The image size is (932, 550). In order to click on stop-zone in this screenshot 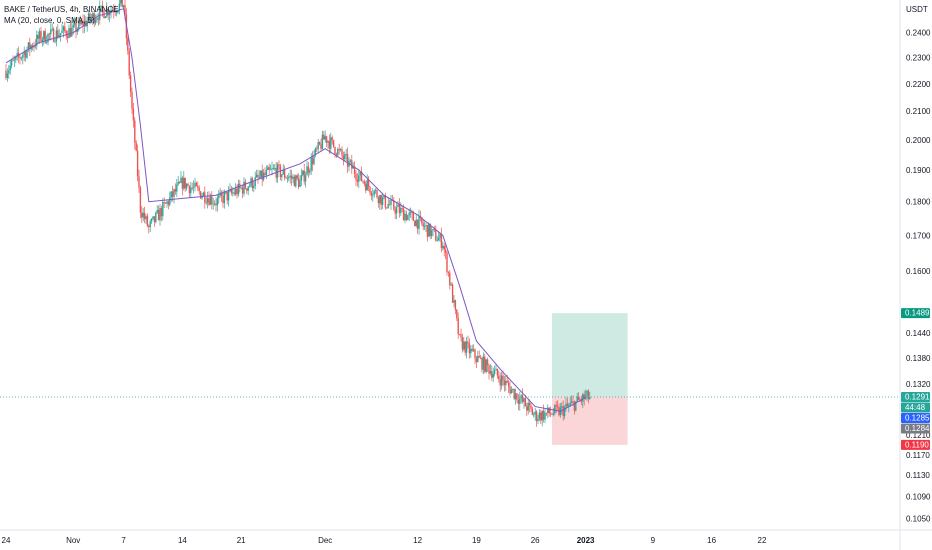, I will do `click(590, 420)`.